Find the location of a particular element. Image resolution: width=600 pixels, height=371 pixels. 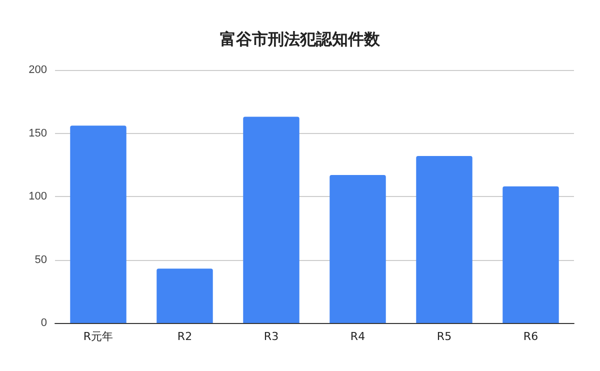

y-tick-label: 100 is located at coordinates (37, 196).